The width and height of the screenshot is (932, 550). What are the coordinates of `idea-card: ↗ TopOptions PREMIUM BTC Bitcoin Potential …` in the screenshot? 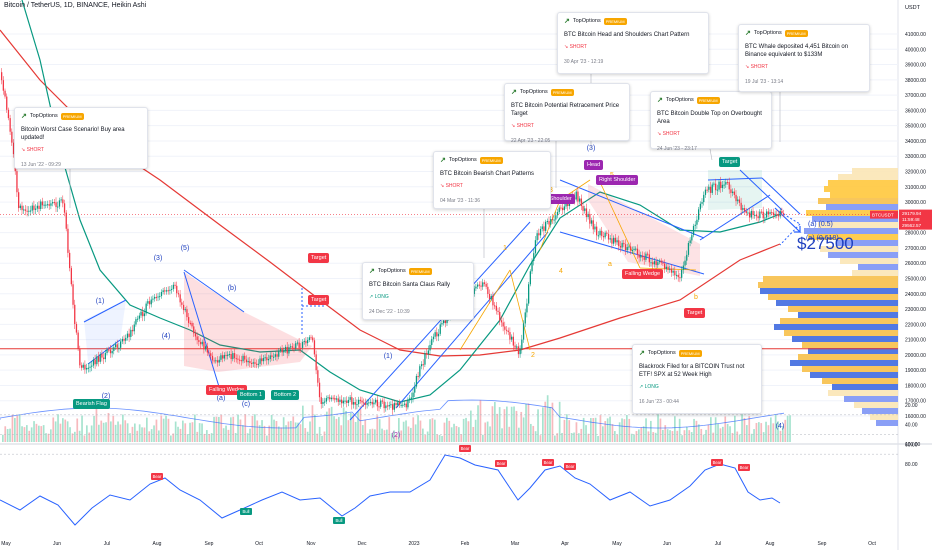 It's located at (567, 113).